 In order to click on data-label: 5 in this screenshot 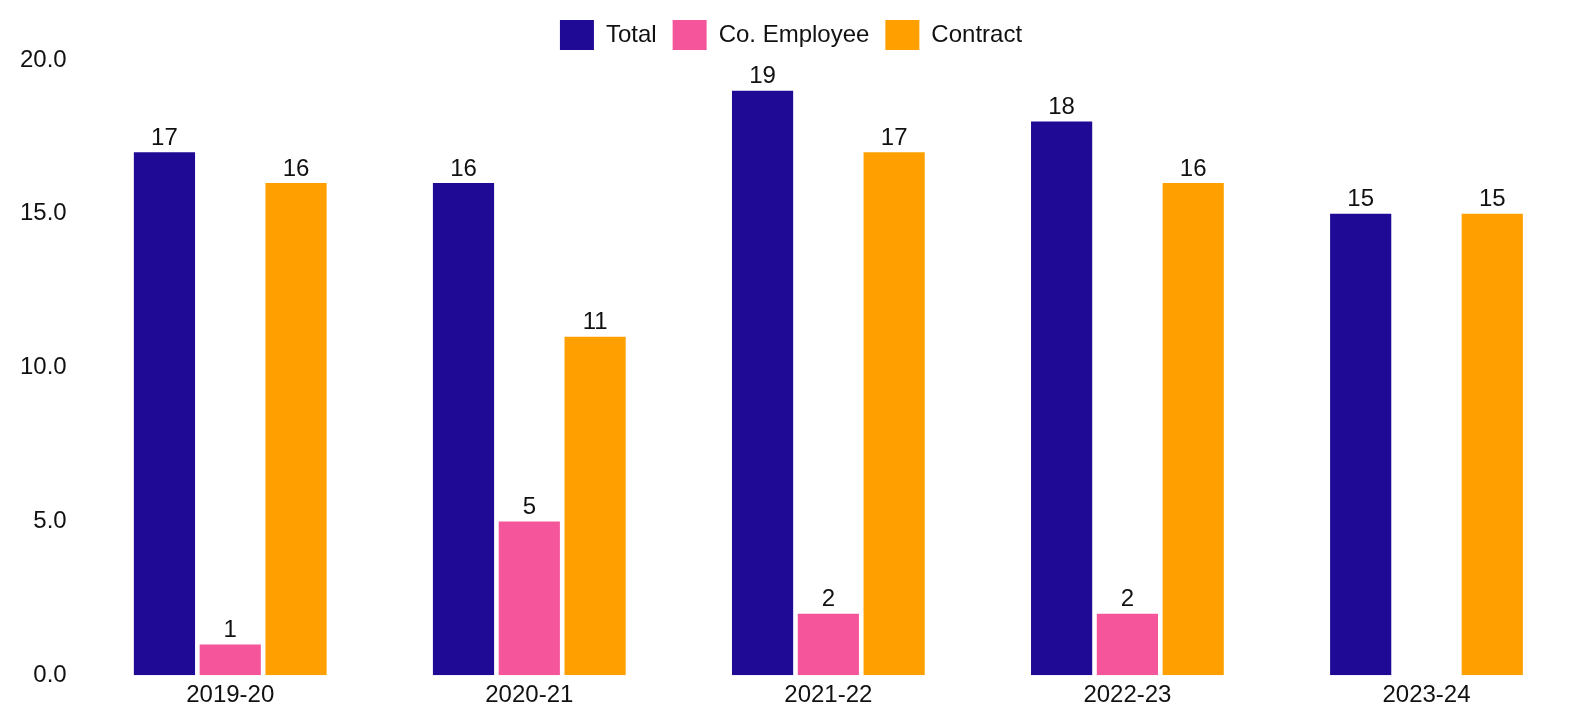, I will do `click(529, 506)`.